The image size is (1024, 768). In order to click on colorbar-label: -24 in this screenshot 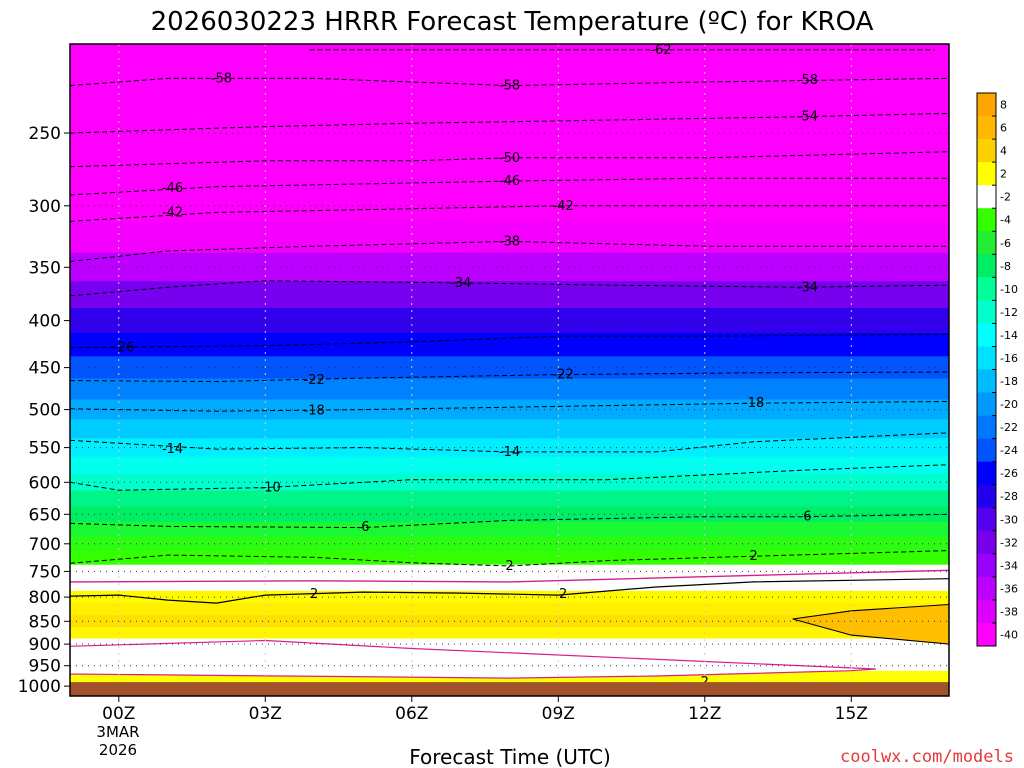, I will do `click(1009, 450)`.